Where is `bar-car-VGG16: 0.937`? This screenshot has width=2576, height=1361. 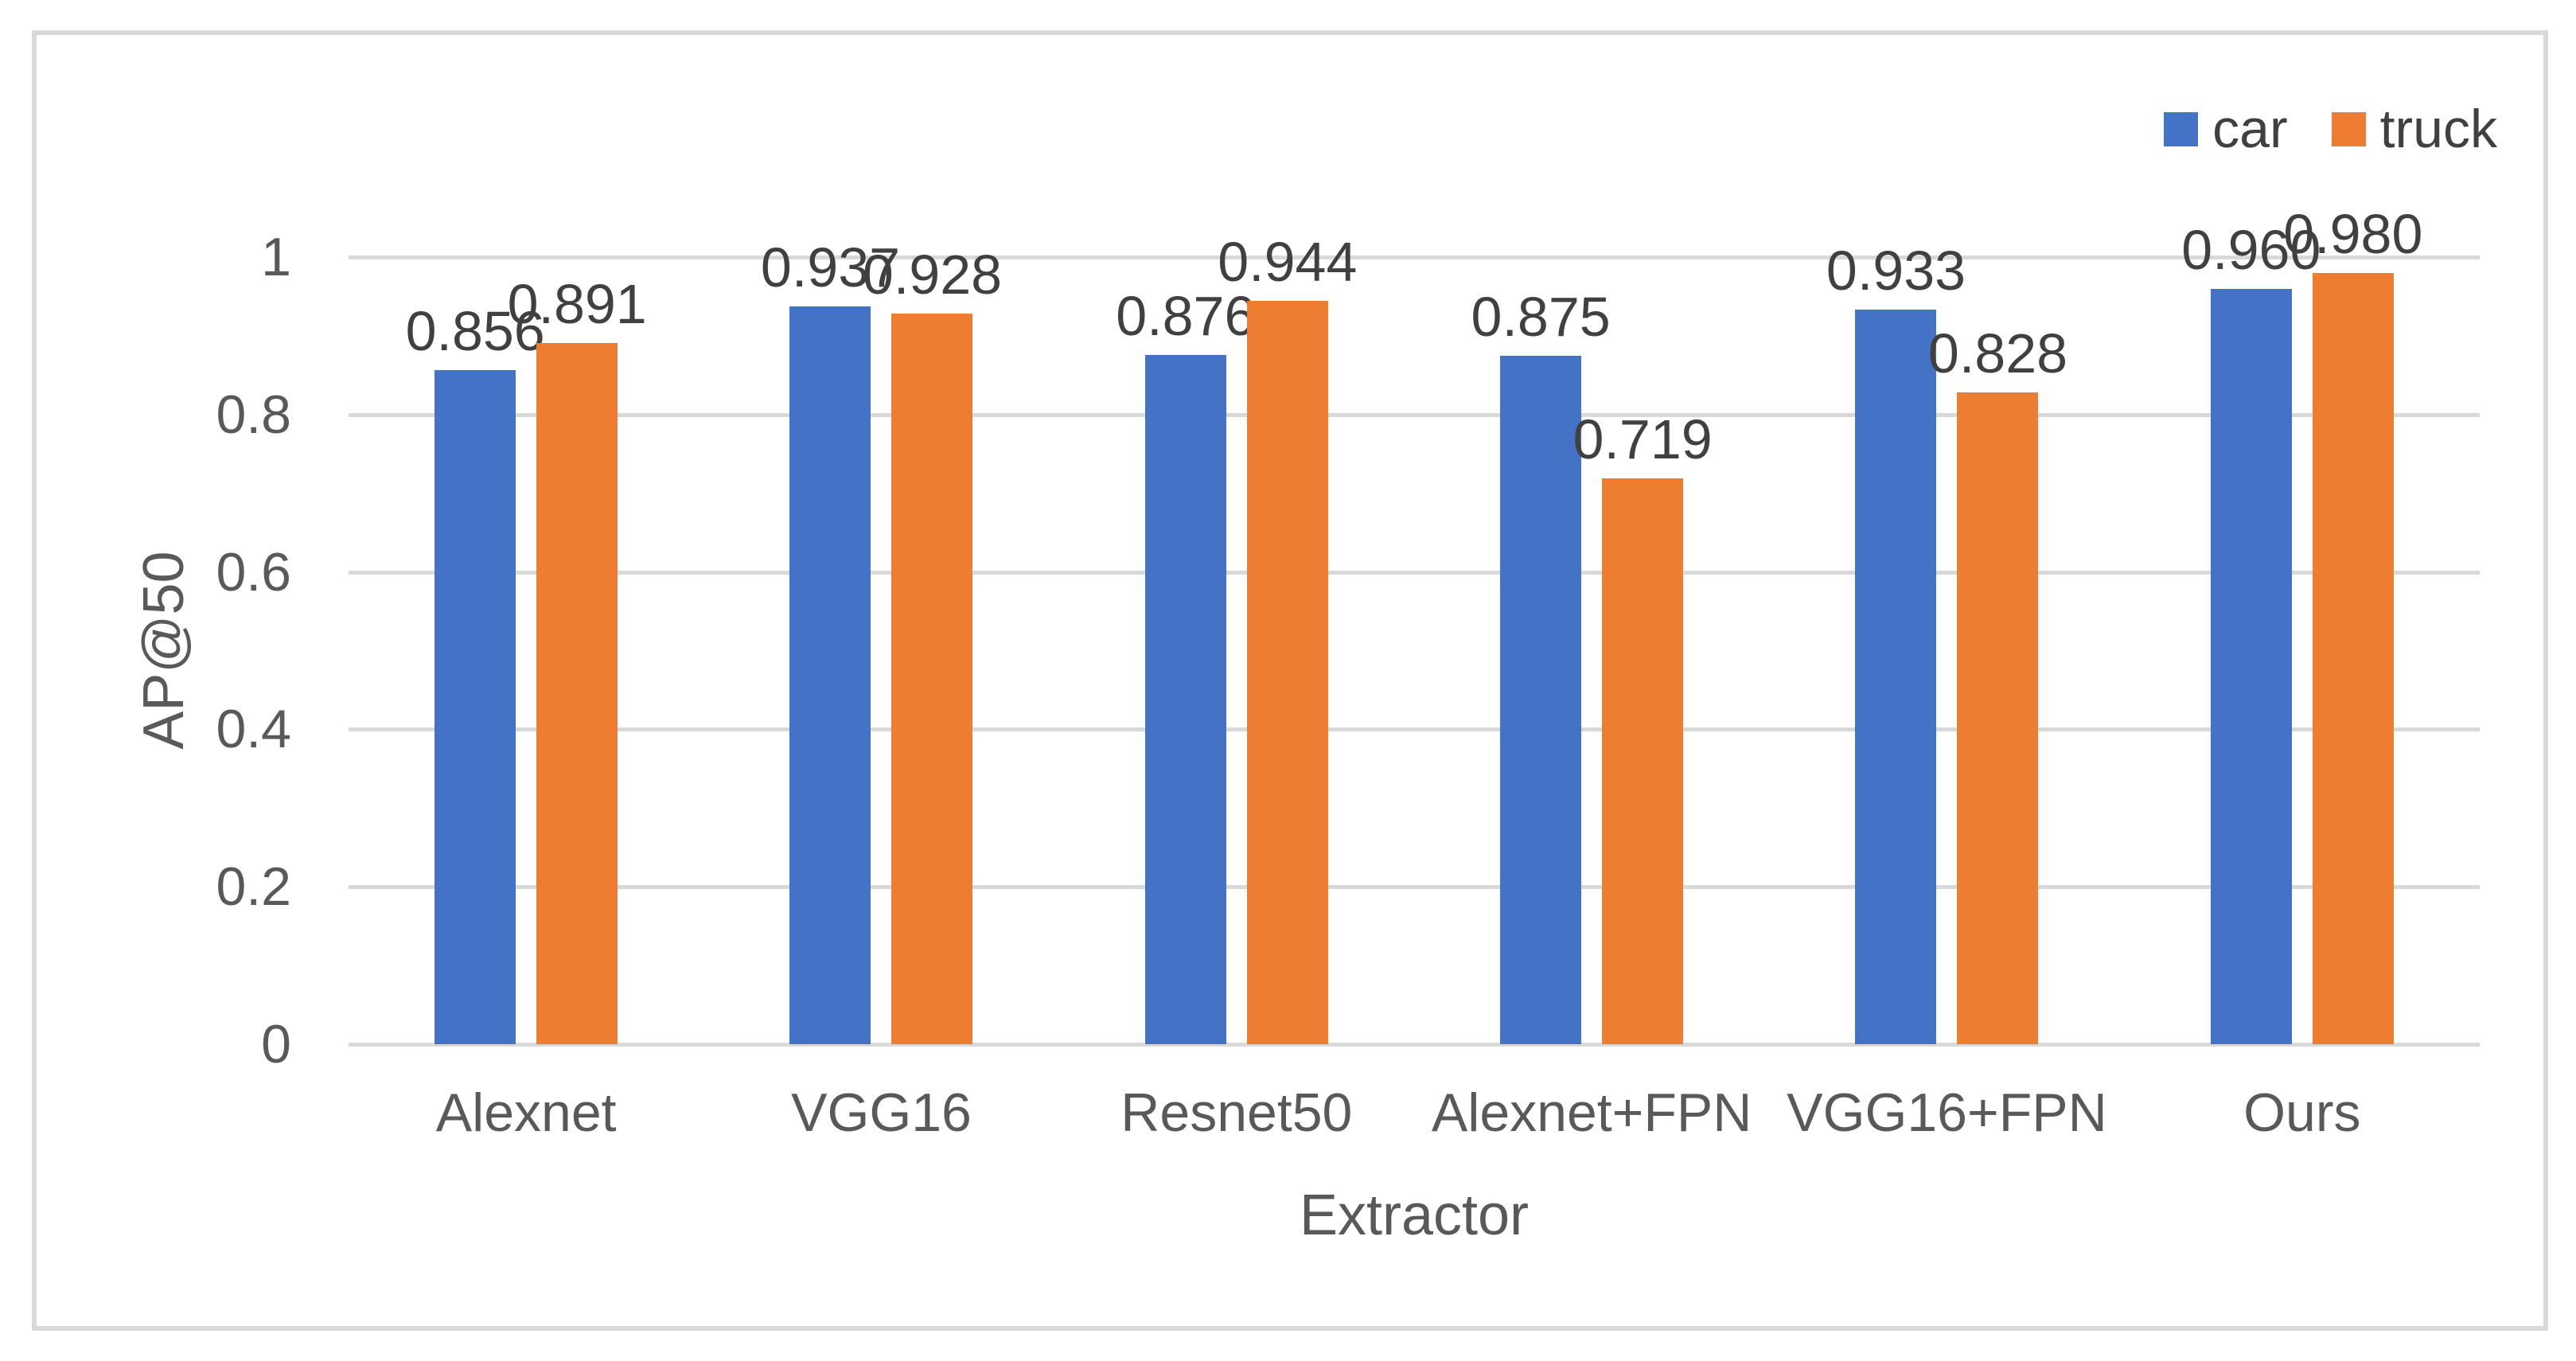 bar-car-VGG16: 0.937 is located at coordinates (830, 642).